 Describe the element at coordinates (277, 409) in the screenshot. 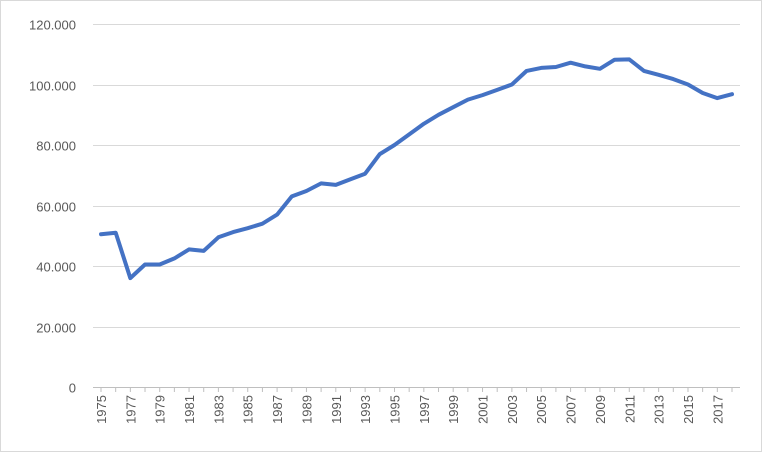

I see `x-tick-label: 1987` at that location.